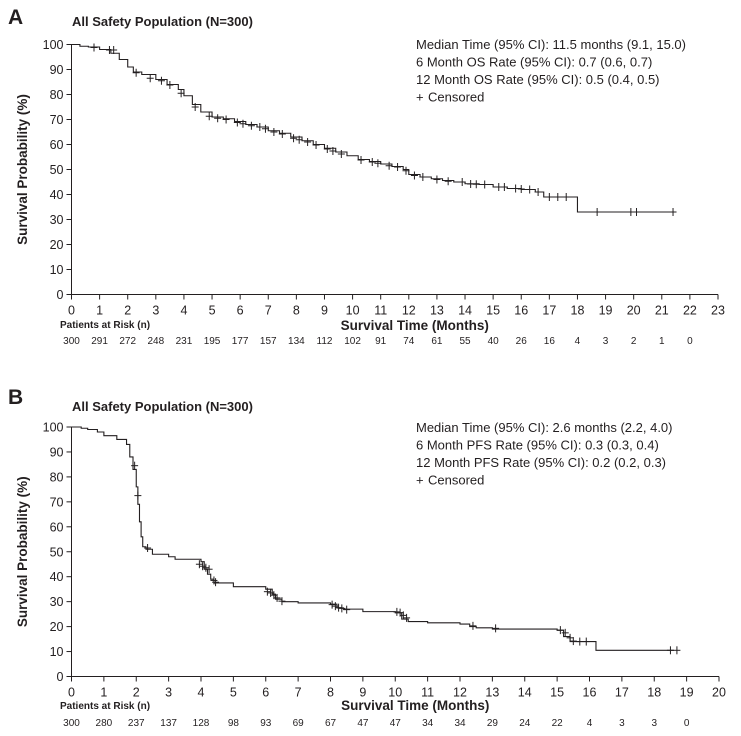 The width and height of the screenshot is (741, 736). I want to click on x-tick-label: 16, so click(521, 311).